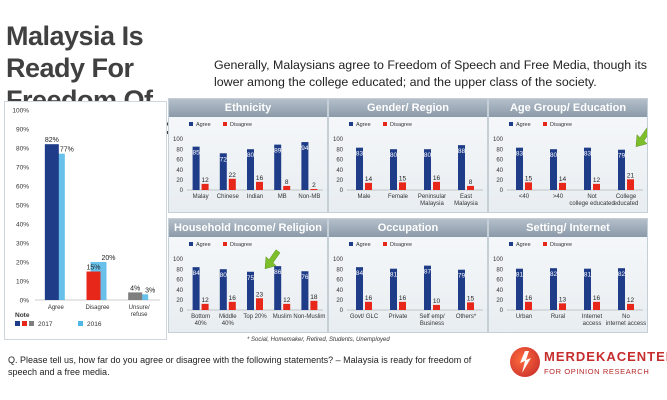  Describe the element at coordinates (360, 273) in the screenshot. I see `value-label-agree: 84` at that location.